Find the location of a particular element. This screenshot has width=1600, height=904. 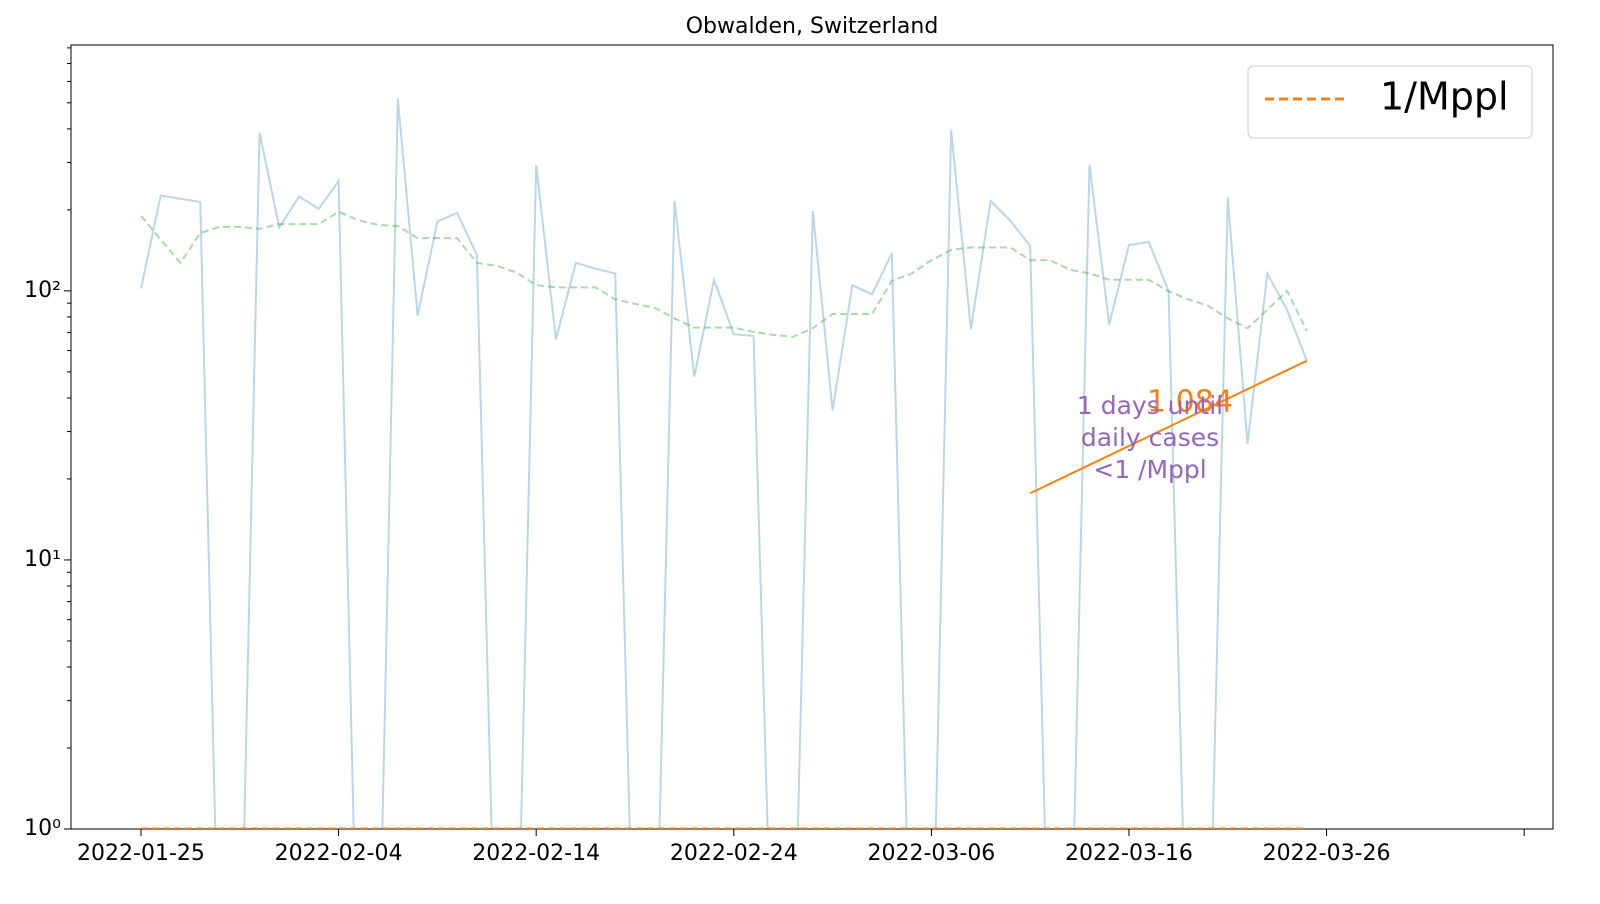

legend-label: 1/Mppl is located at coordinates (1444, 97).